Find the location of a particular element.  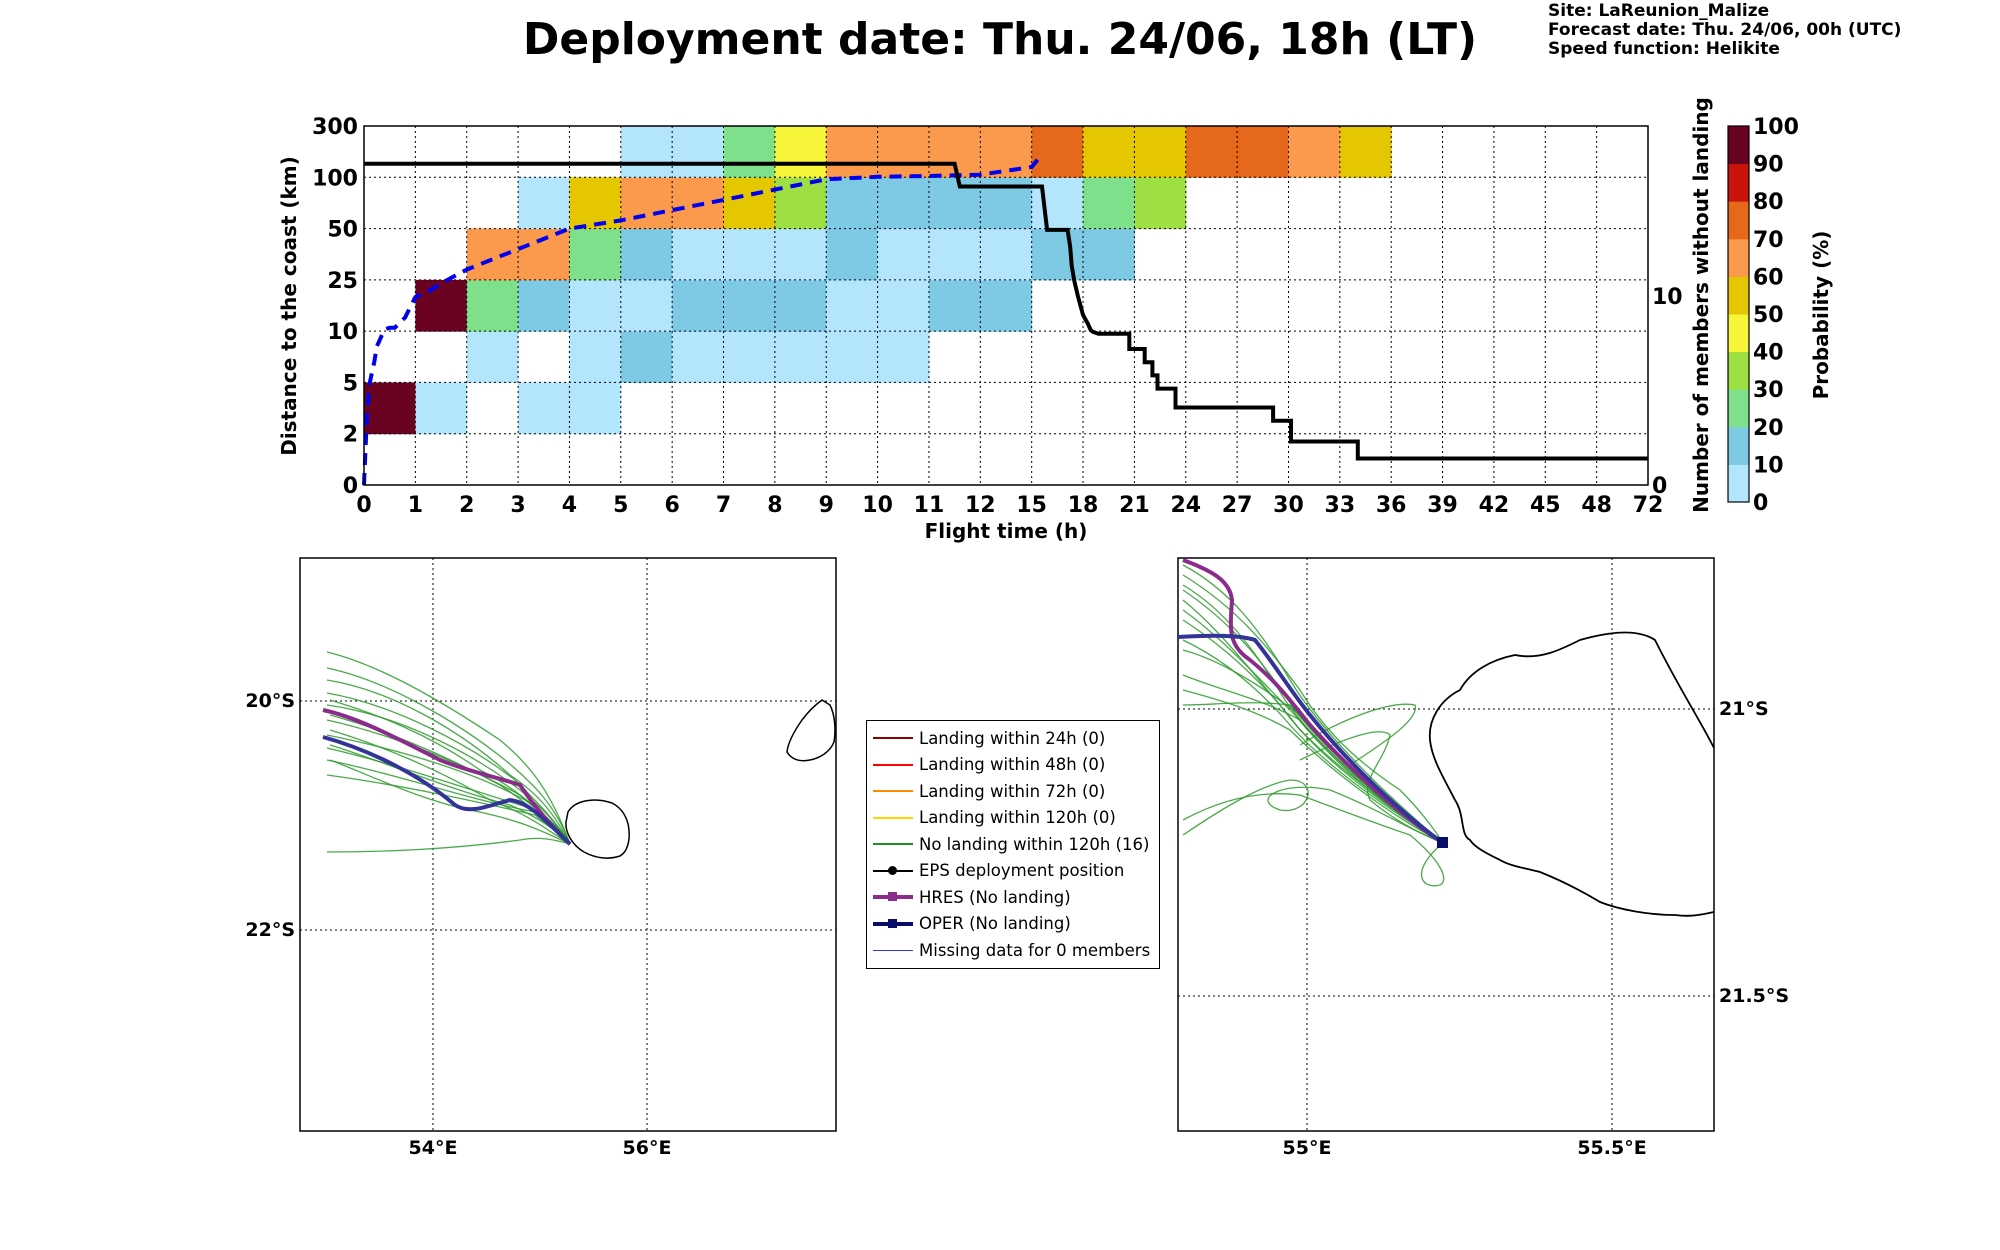

y-tick-label: 25 is located at coordinates (342, 281).